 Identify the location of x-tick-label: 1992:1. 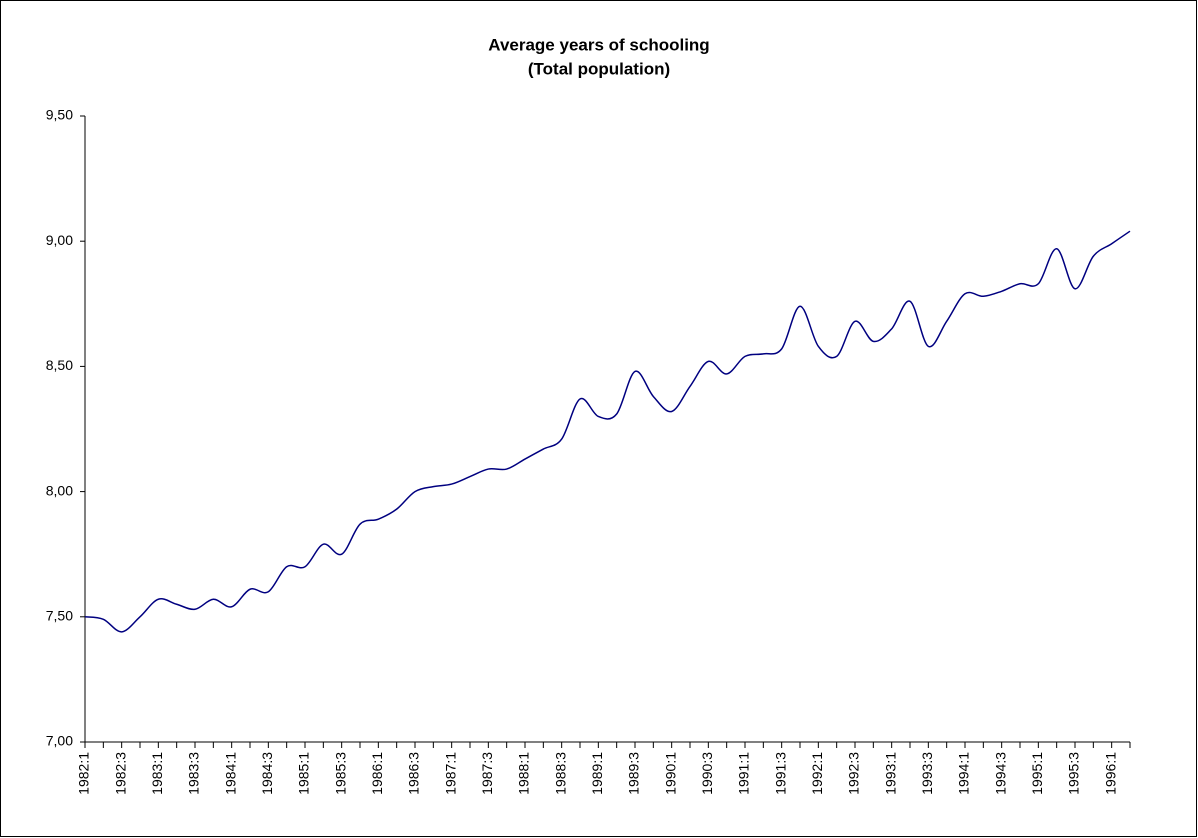
(817, 773).